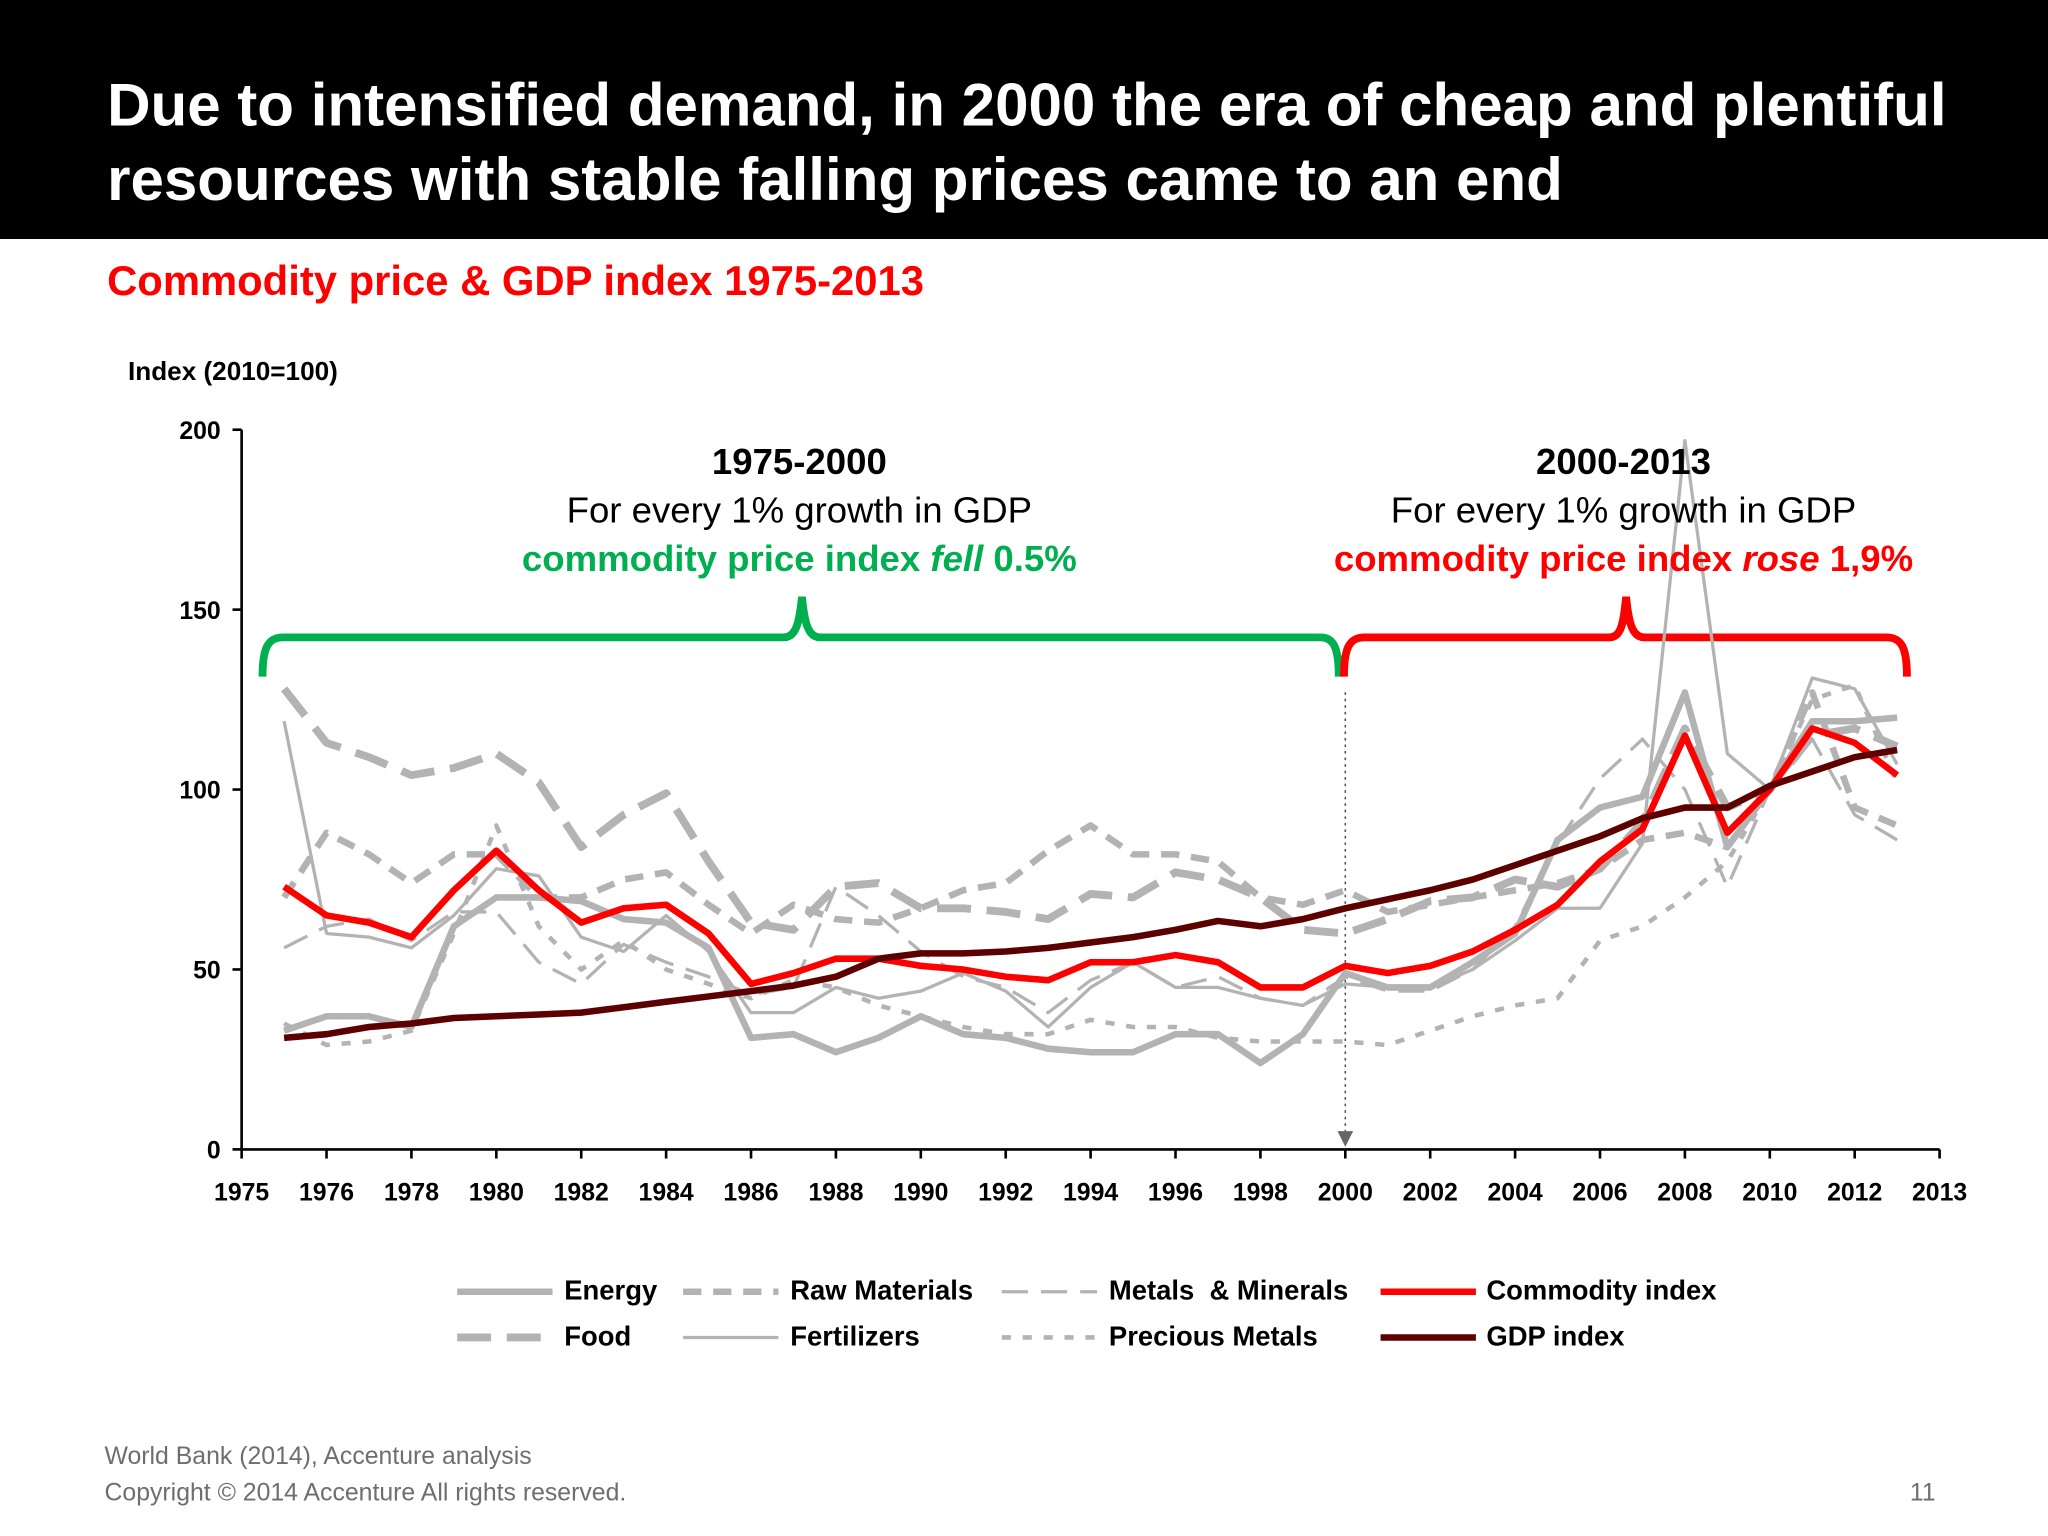  What do you see at coordinates (1260, 1192) in the screenshot?
I see `x-tick-label: 1998` at bounding box center [1260, 1192].